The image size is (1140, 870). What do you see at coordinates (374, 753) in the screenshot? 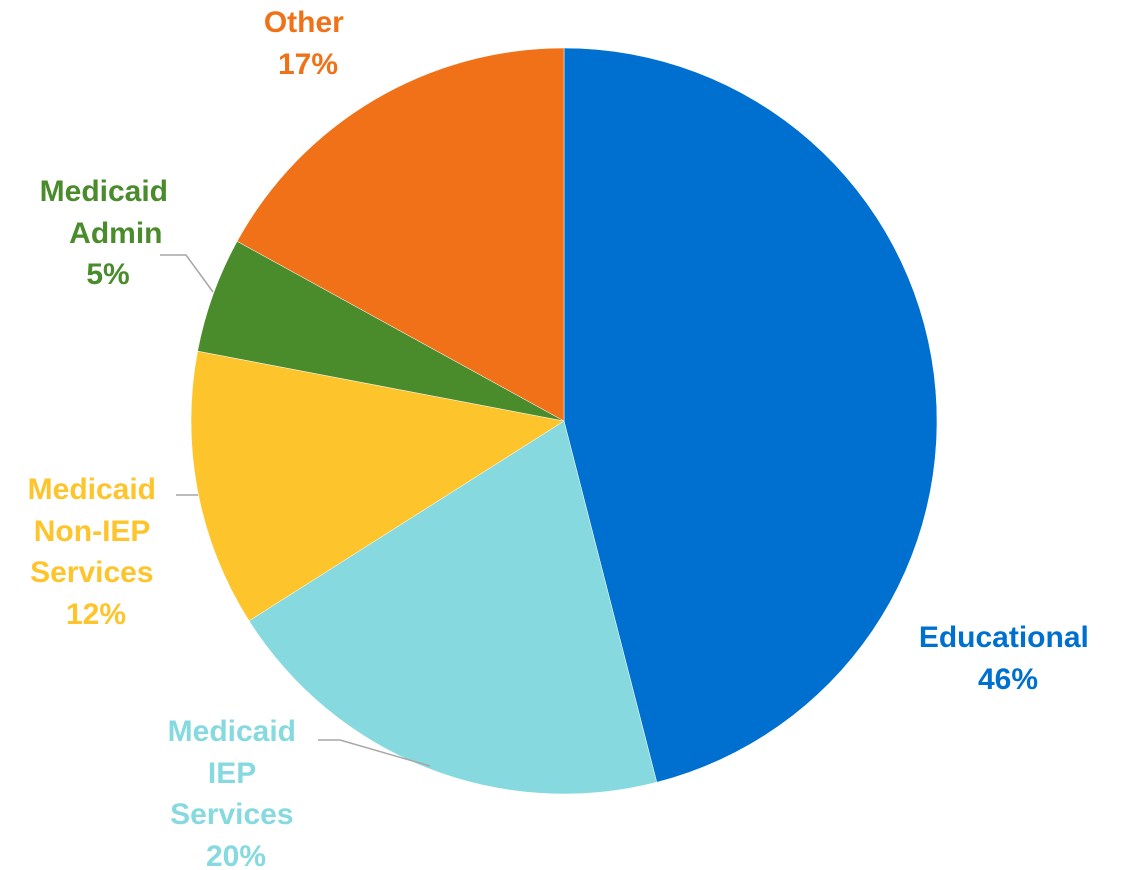
I see `leader-line-medicaid-iep` at bounding box center [374, 753].